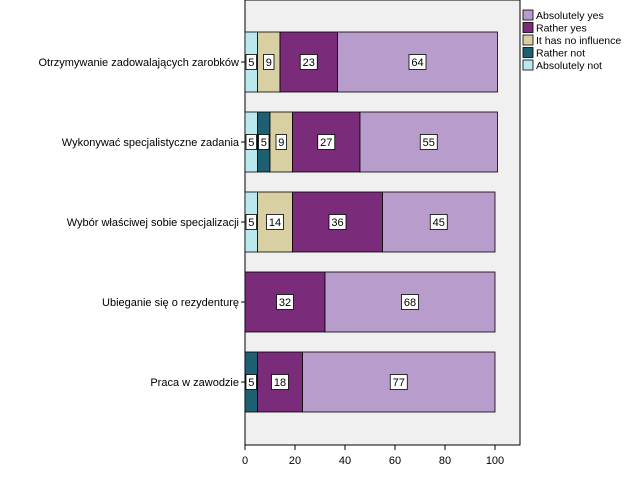 The width and height of the screenshot is (626, 501). Describe the element at coordinates (570, 16) in the screenshot. I see `legend-label: Absolutely yes` at that location.